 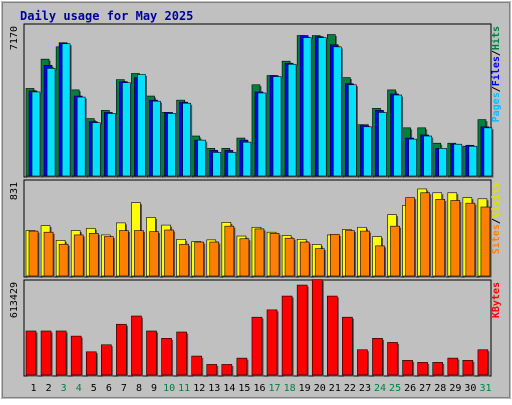 I want to click on x-tick-label: 13, so click(x=214, y=388).